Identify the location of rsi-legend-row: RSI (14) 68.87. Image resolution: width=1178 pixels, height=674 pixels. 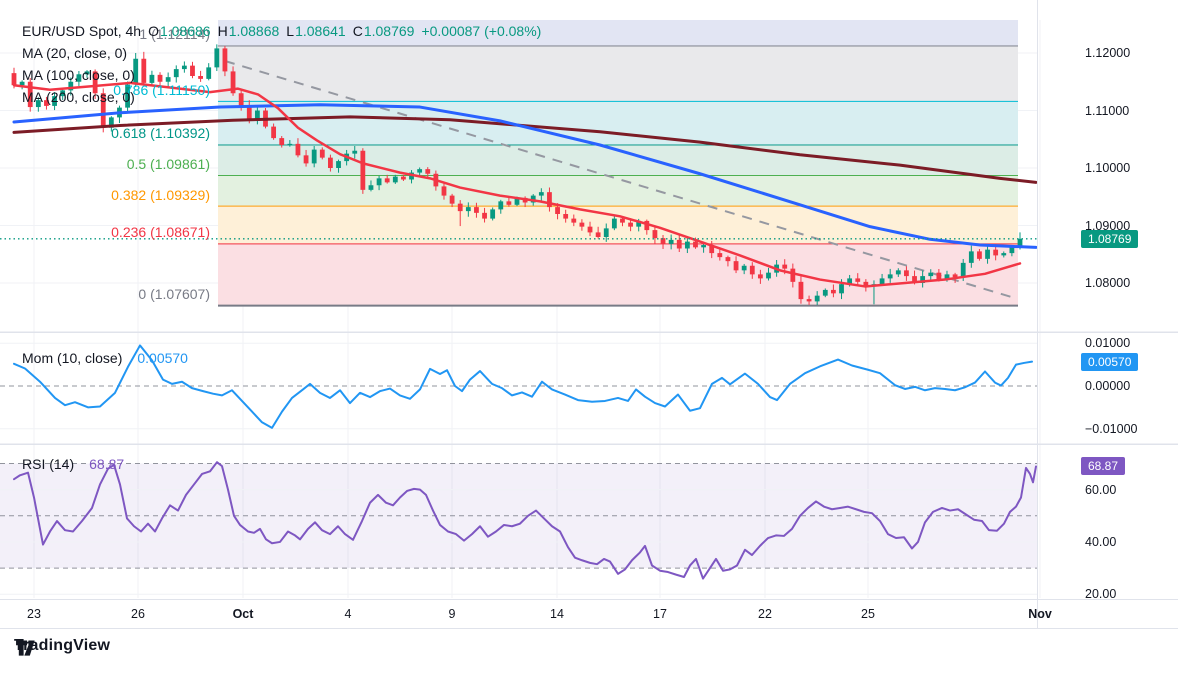
(73, 464).